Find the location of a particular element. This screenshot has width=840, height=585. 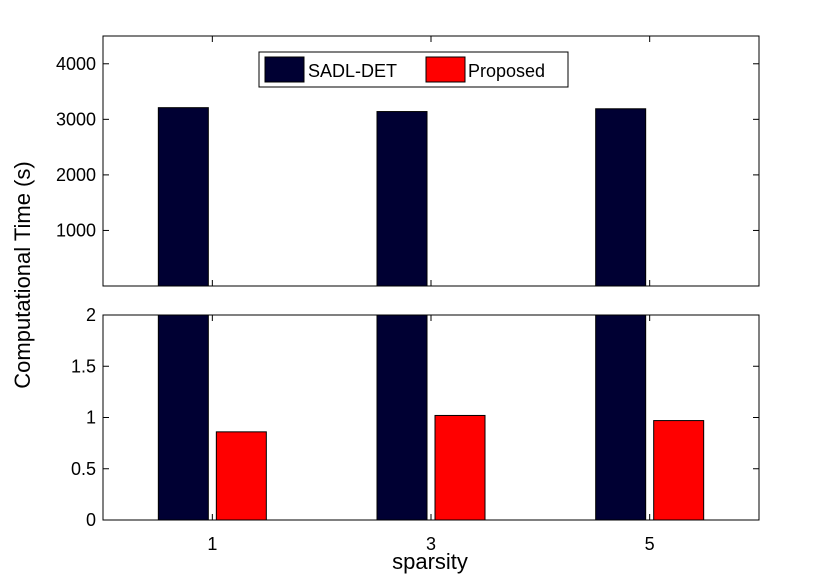

lower-ytick-label: 1.5 is located at coordinates (83, 366).